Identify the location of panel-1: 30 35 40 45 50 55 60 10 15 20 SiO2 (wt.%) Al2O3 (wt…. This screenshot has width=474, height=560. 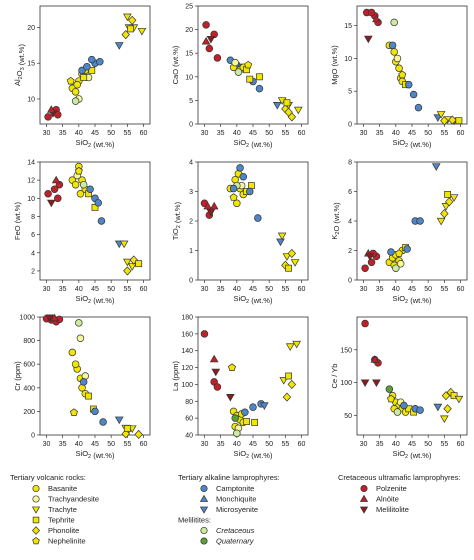
(82, 77).